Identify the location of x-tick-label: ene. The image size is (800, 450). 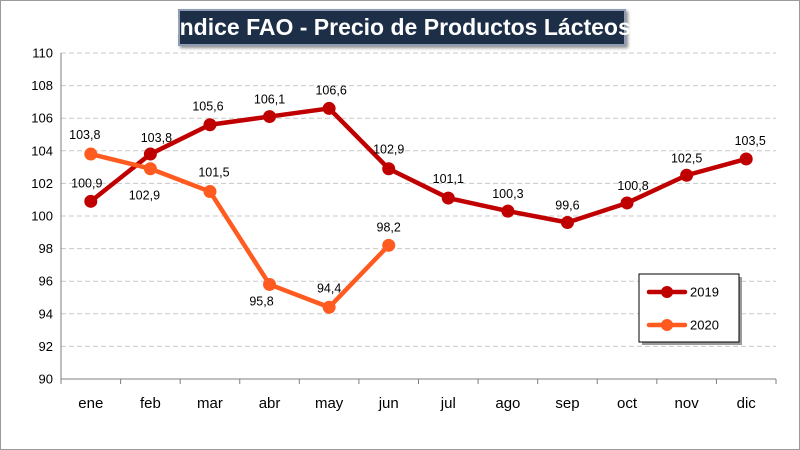
(90, 403).